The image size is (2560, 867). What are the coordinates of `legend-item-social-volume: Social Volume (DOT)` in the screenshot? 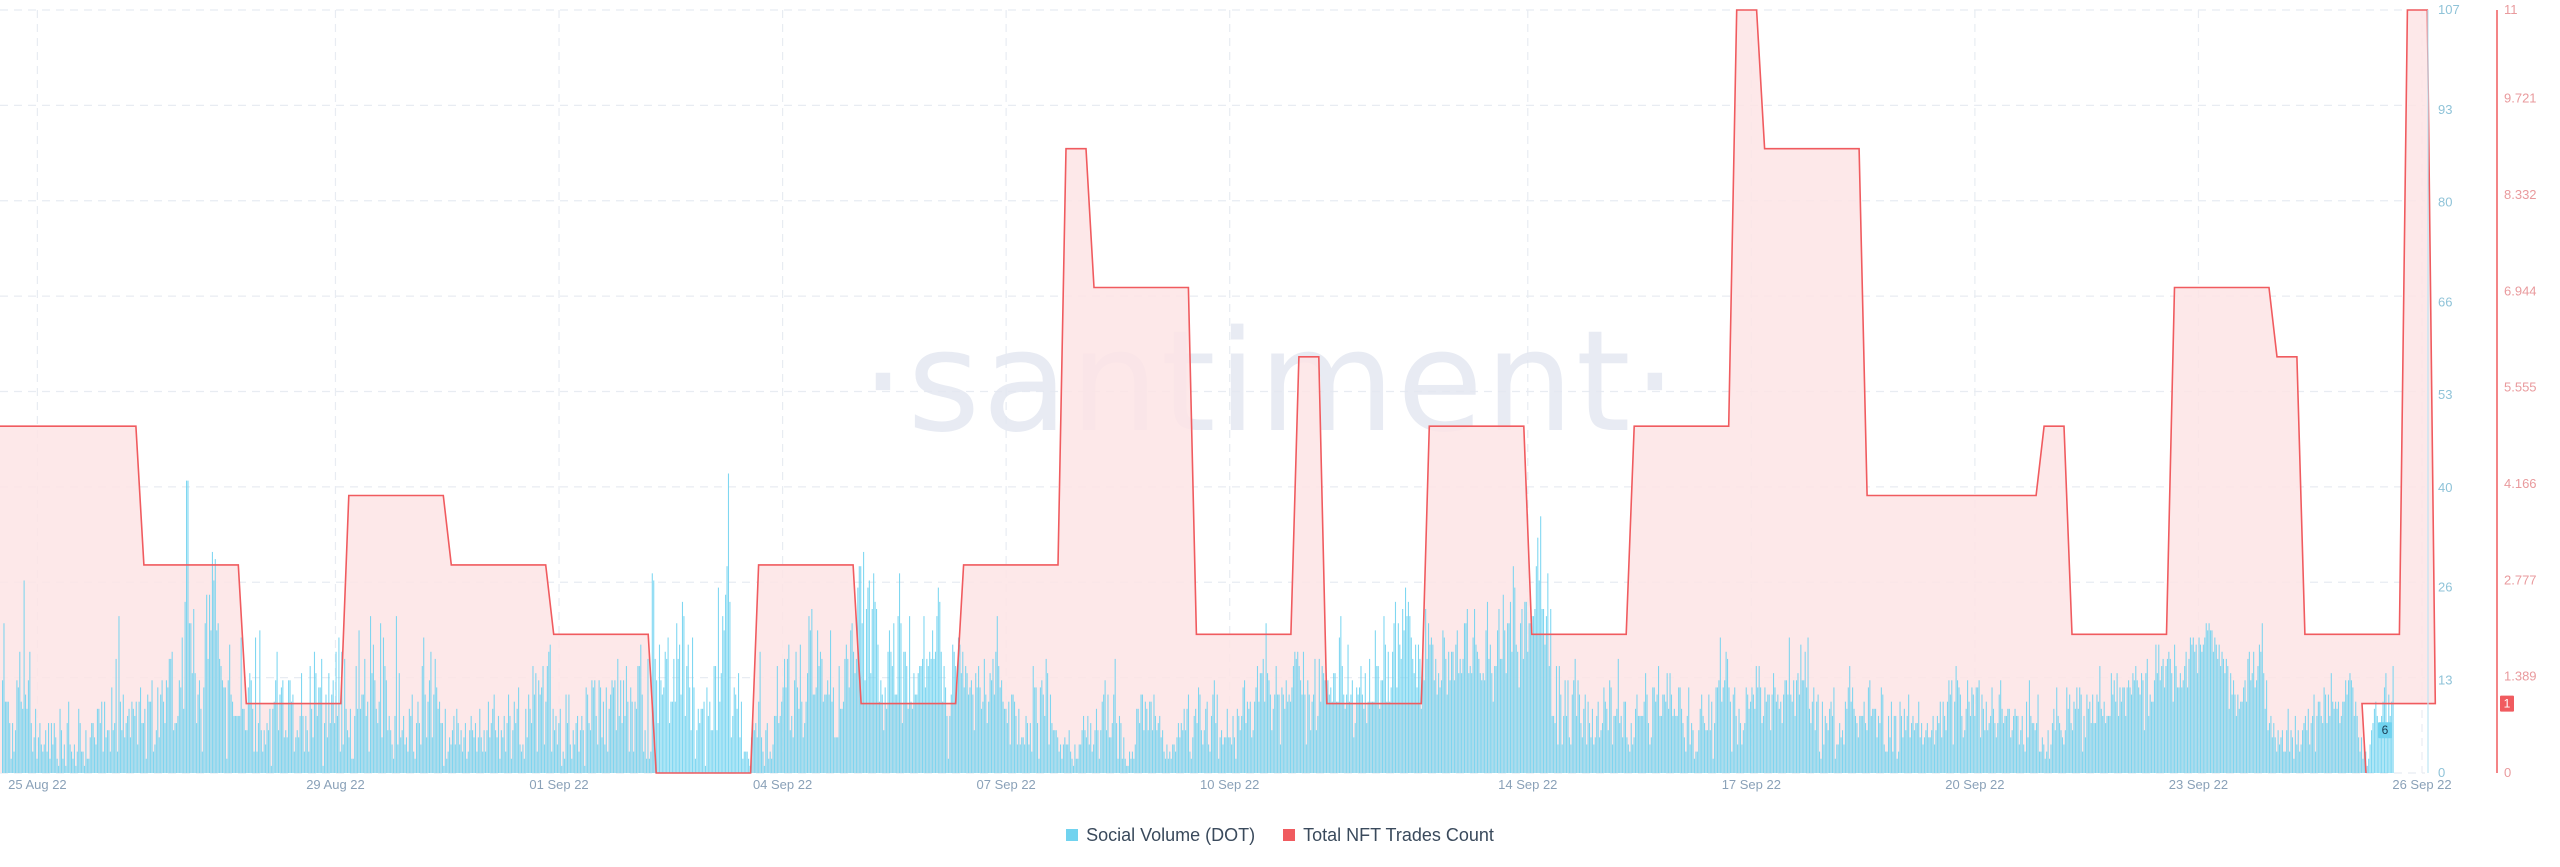 It's located at (1160, 835).